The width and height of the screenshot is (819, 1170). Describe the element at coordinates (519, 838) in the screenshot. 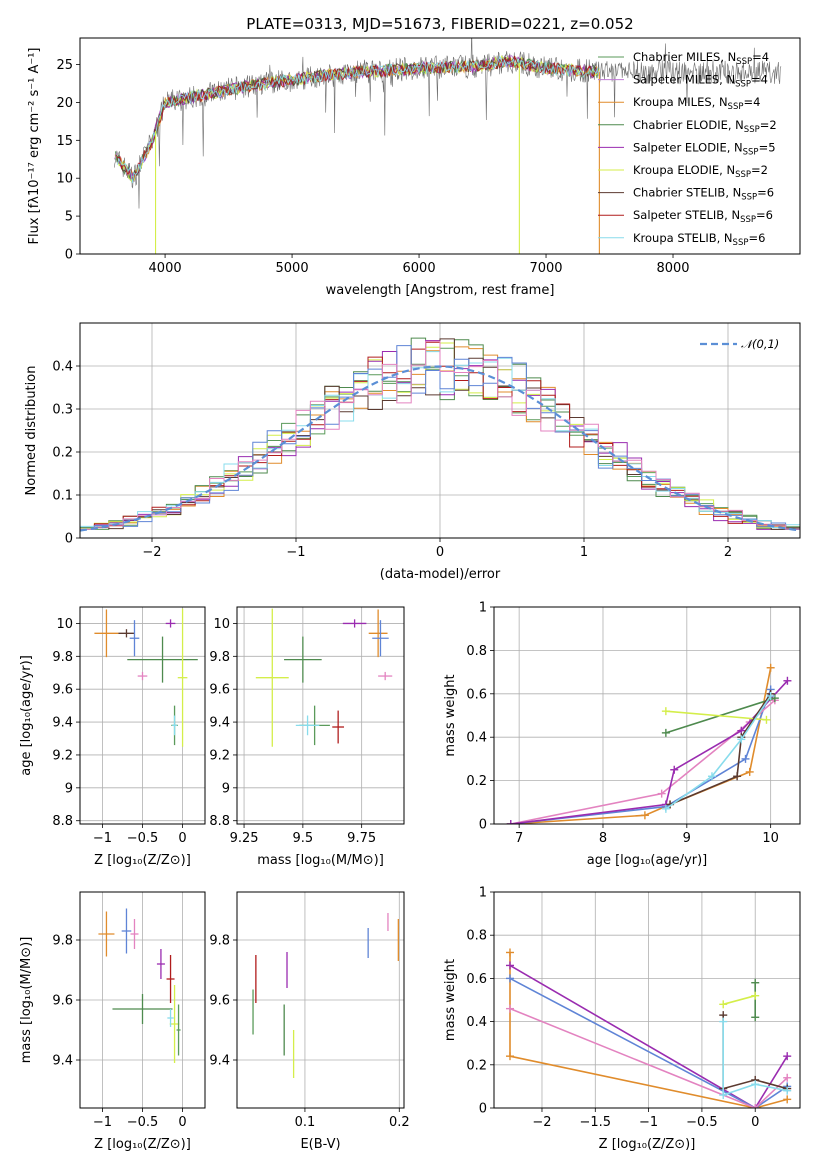

I see `x-tick-label: 7` at that location.